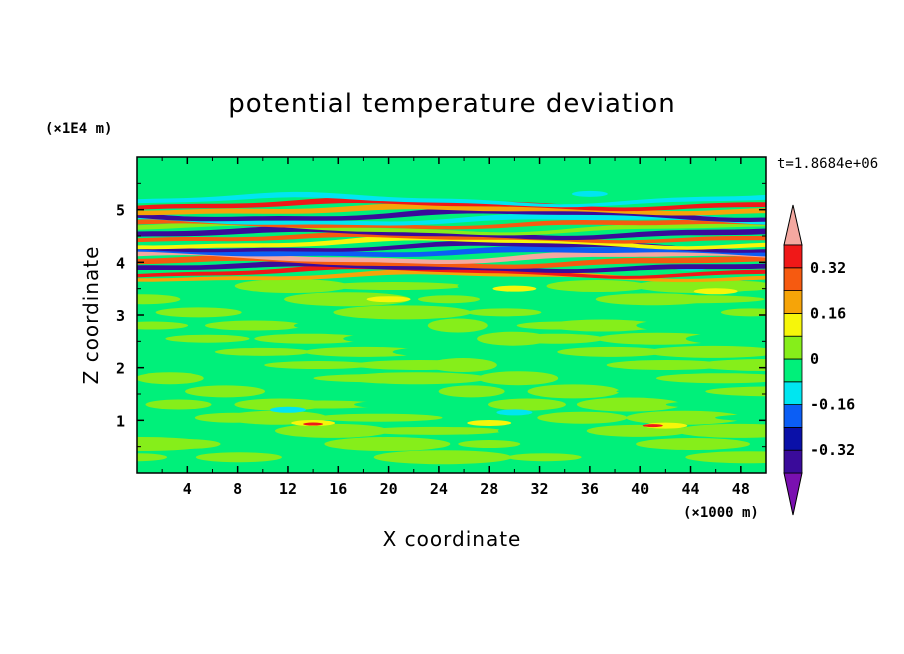 The image size is (904, 654). What do you see at coordinates (741, 489) in the screenshot?
I see `x-tick-label: 48` at bounding box center [741, 489].